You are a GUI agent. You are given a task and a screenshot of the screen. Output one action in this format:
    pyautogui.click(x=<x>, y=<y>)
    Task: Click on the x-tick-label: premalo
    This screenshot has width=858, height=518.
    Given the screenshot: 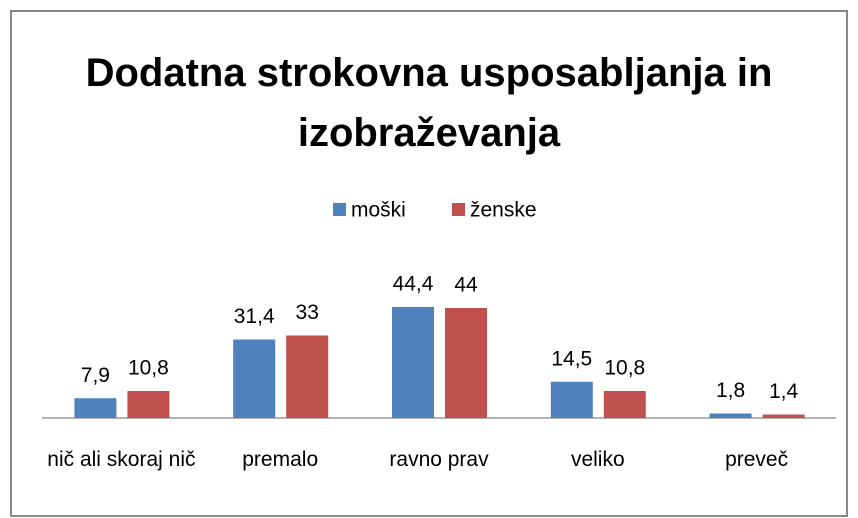 What is the action you would take?
    pyautogui.click(x=280, y=459)
    